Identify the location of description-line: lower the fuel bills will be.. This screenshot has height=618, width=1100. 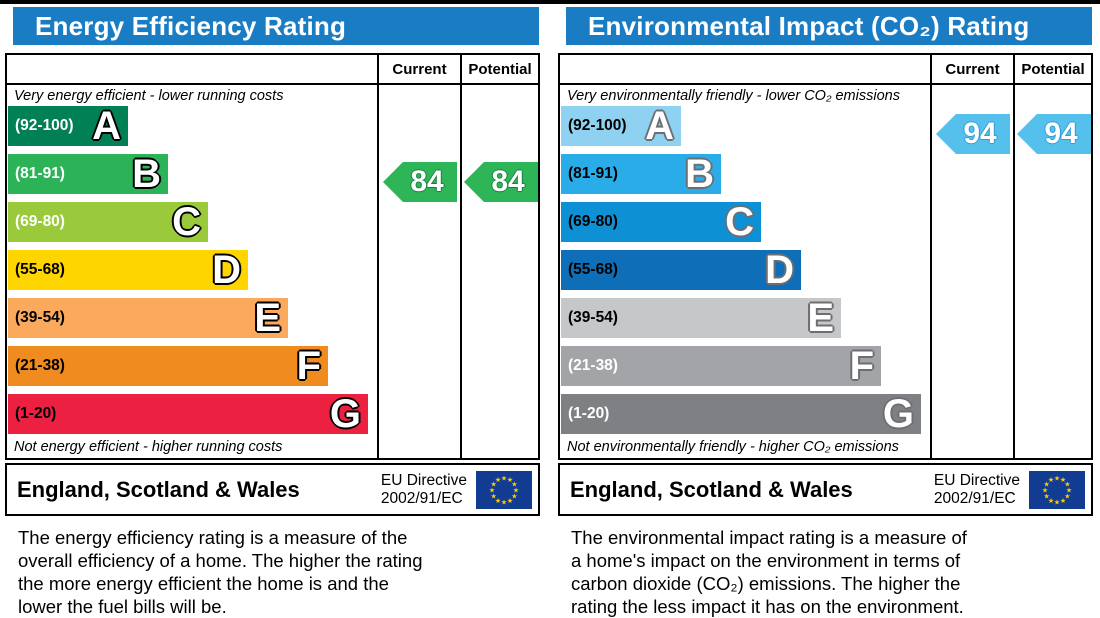
(122, 606).